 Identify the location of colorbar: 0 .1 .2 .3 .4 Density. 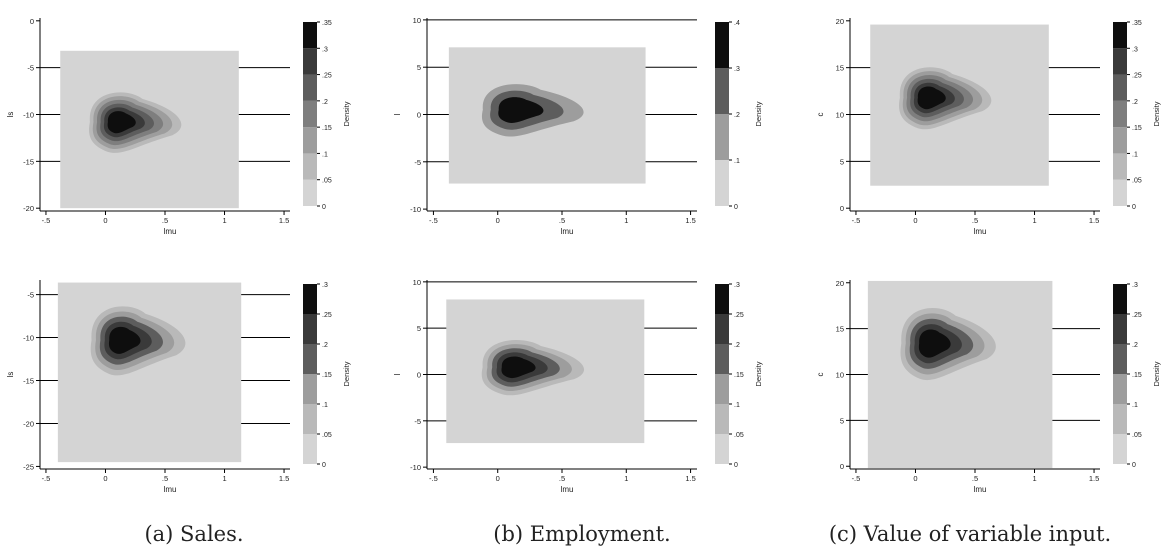
(739, 115).